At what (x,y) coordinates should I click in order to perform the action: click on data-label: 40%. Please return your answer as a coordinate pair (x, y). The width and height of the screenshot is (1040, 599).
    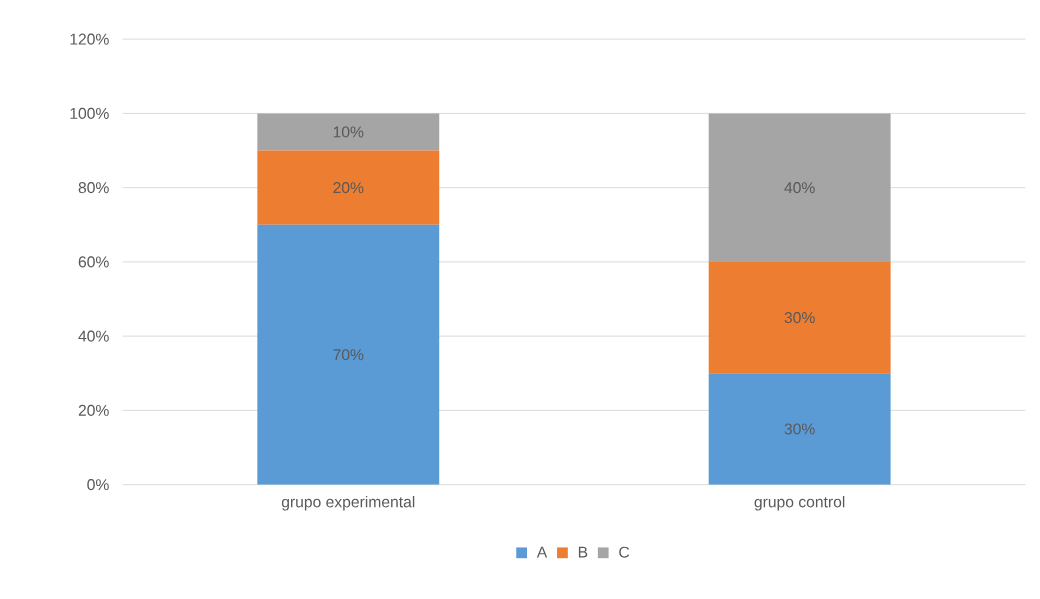
    Looking at the image, I should click on (799, 188).